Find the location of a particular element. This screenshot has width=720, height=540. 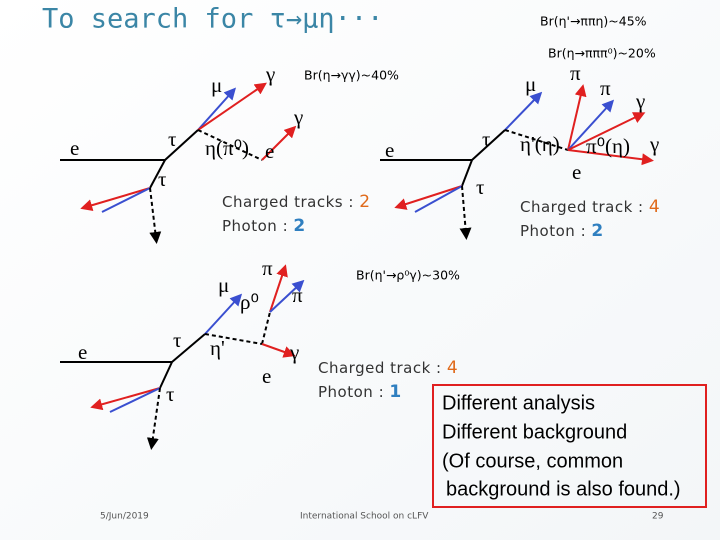

branching-ratio: Br(η→πππ⁰)~20% is located at coordinates (602, 53).